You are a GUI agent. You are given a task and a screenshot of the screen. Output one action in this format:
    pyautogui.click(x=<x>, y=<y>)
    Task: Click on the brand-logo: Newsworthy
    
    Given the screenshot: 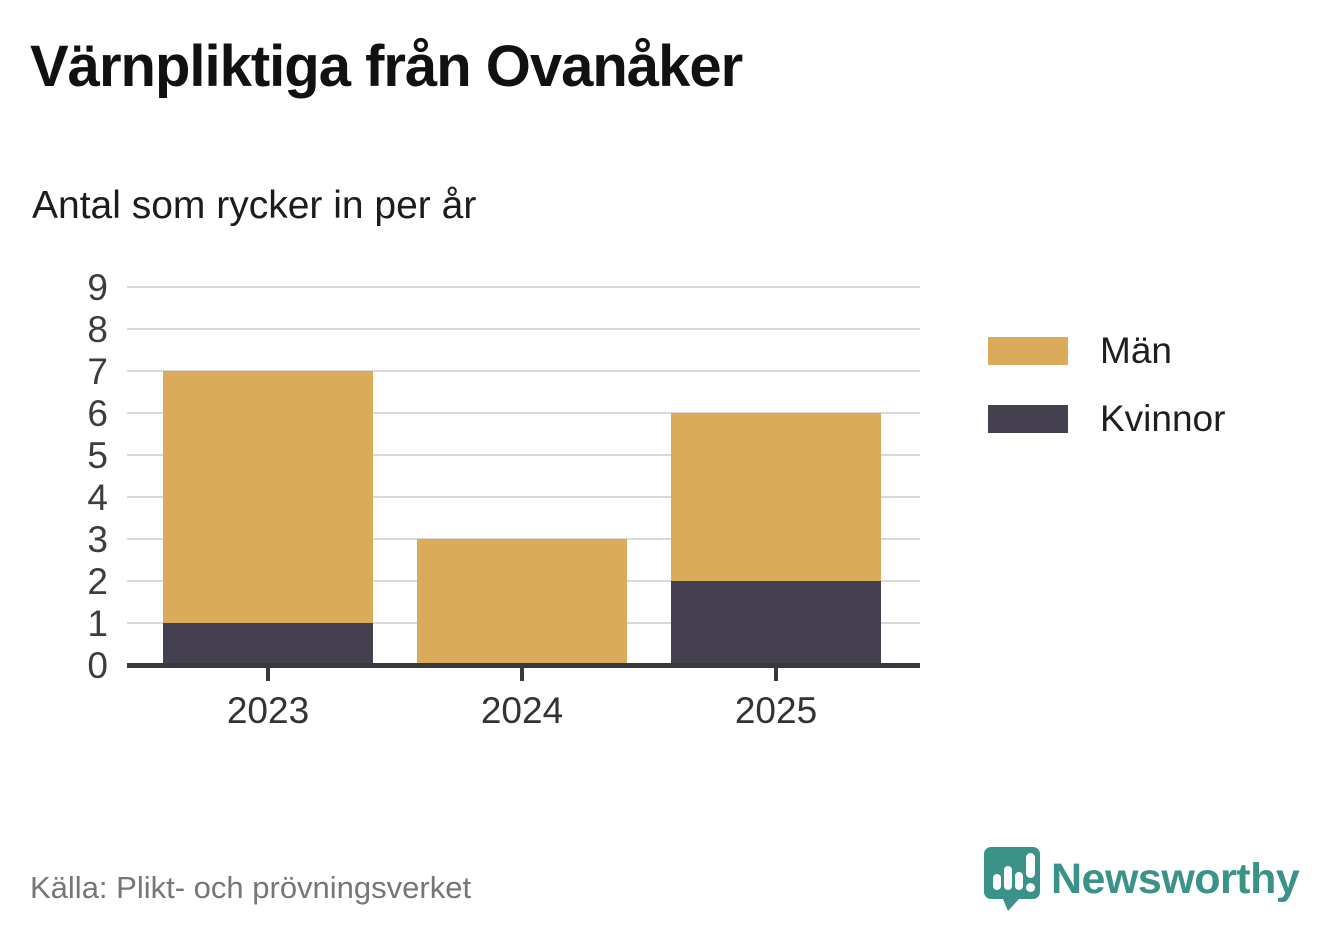 What is the action you would take?
    pyautogui.click(x=1141, y=879)
    